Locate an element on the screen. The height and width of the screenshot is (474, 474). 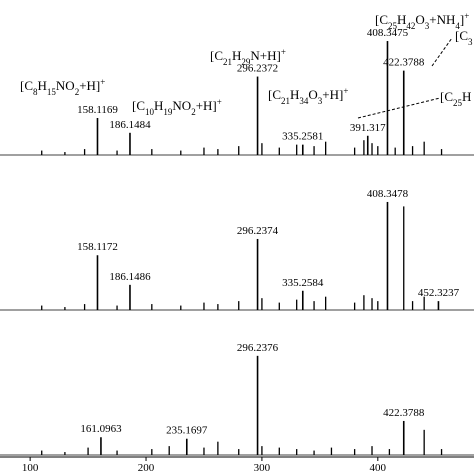
peak-label: 391.317 is located at coordinates (368, 128).